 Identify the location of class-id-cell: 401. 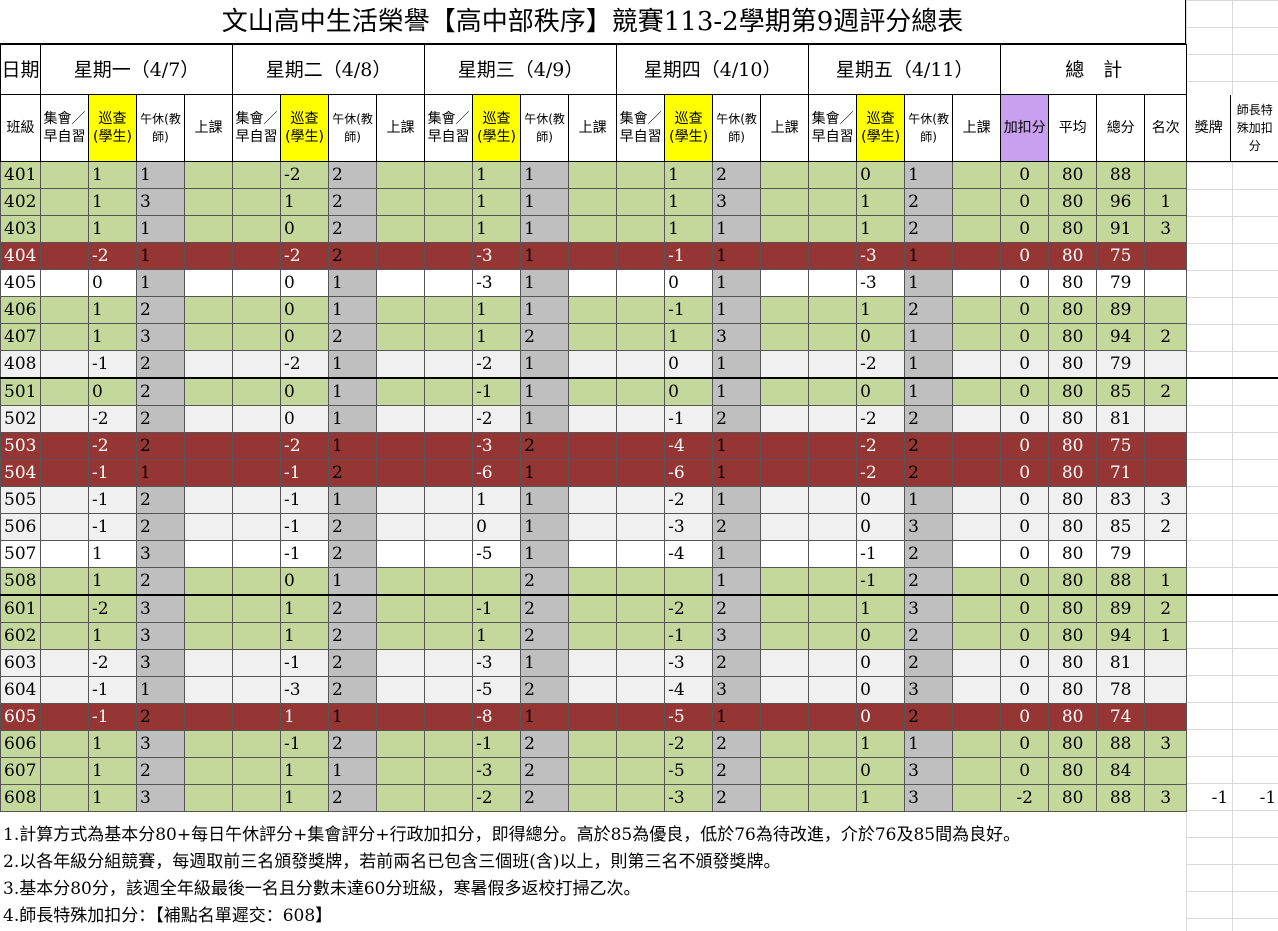
(20, 175).